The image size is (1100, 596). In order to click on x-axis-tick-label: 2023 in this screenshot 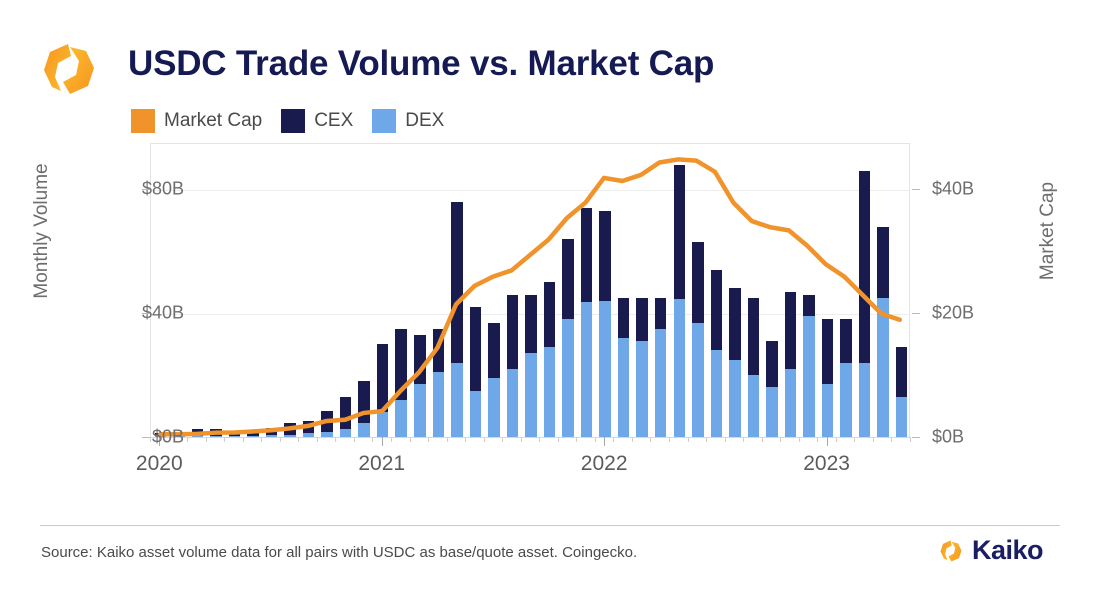, I will do `click(826, 463)`.